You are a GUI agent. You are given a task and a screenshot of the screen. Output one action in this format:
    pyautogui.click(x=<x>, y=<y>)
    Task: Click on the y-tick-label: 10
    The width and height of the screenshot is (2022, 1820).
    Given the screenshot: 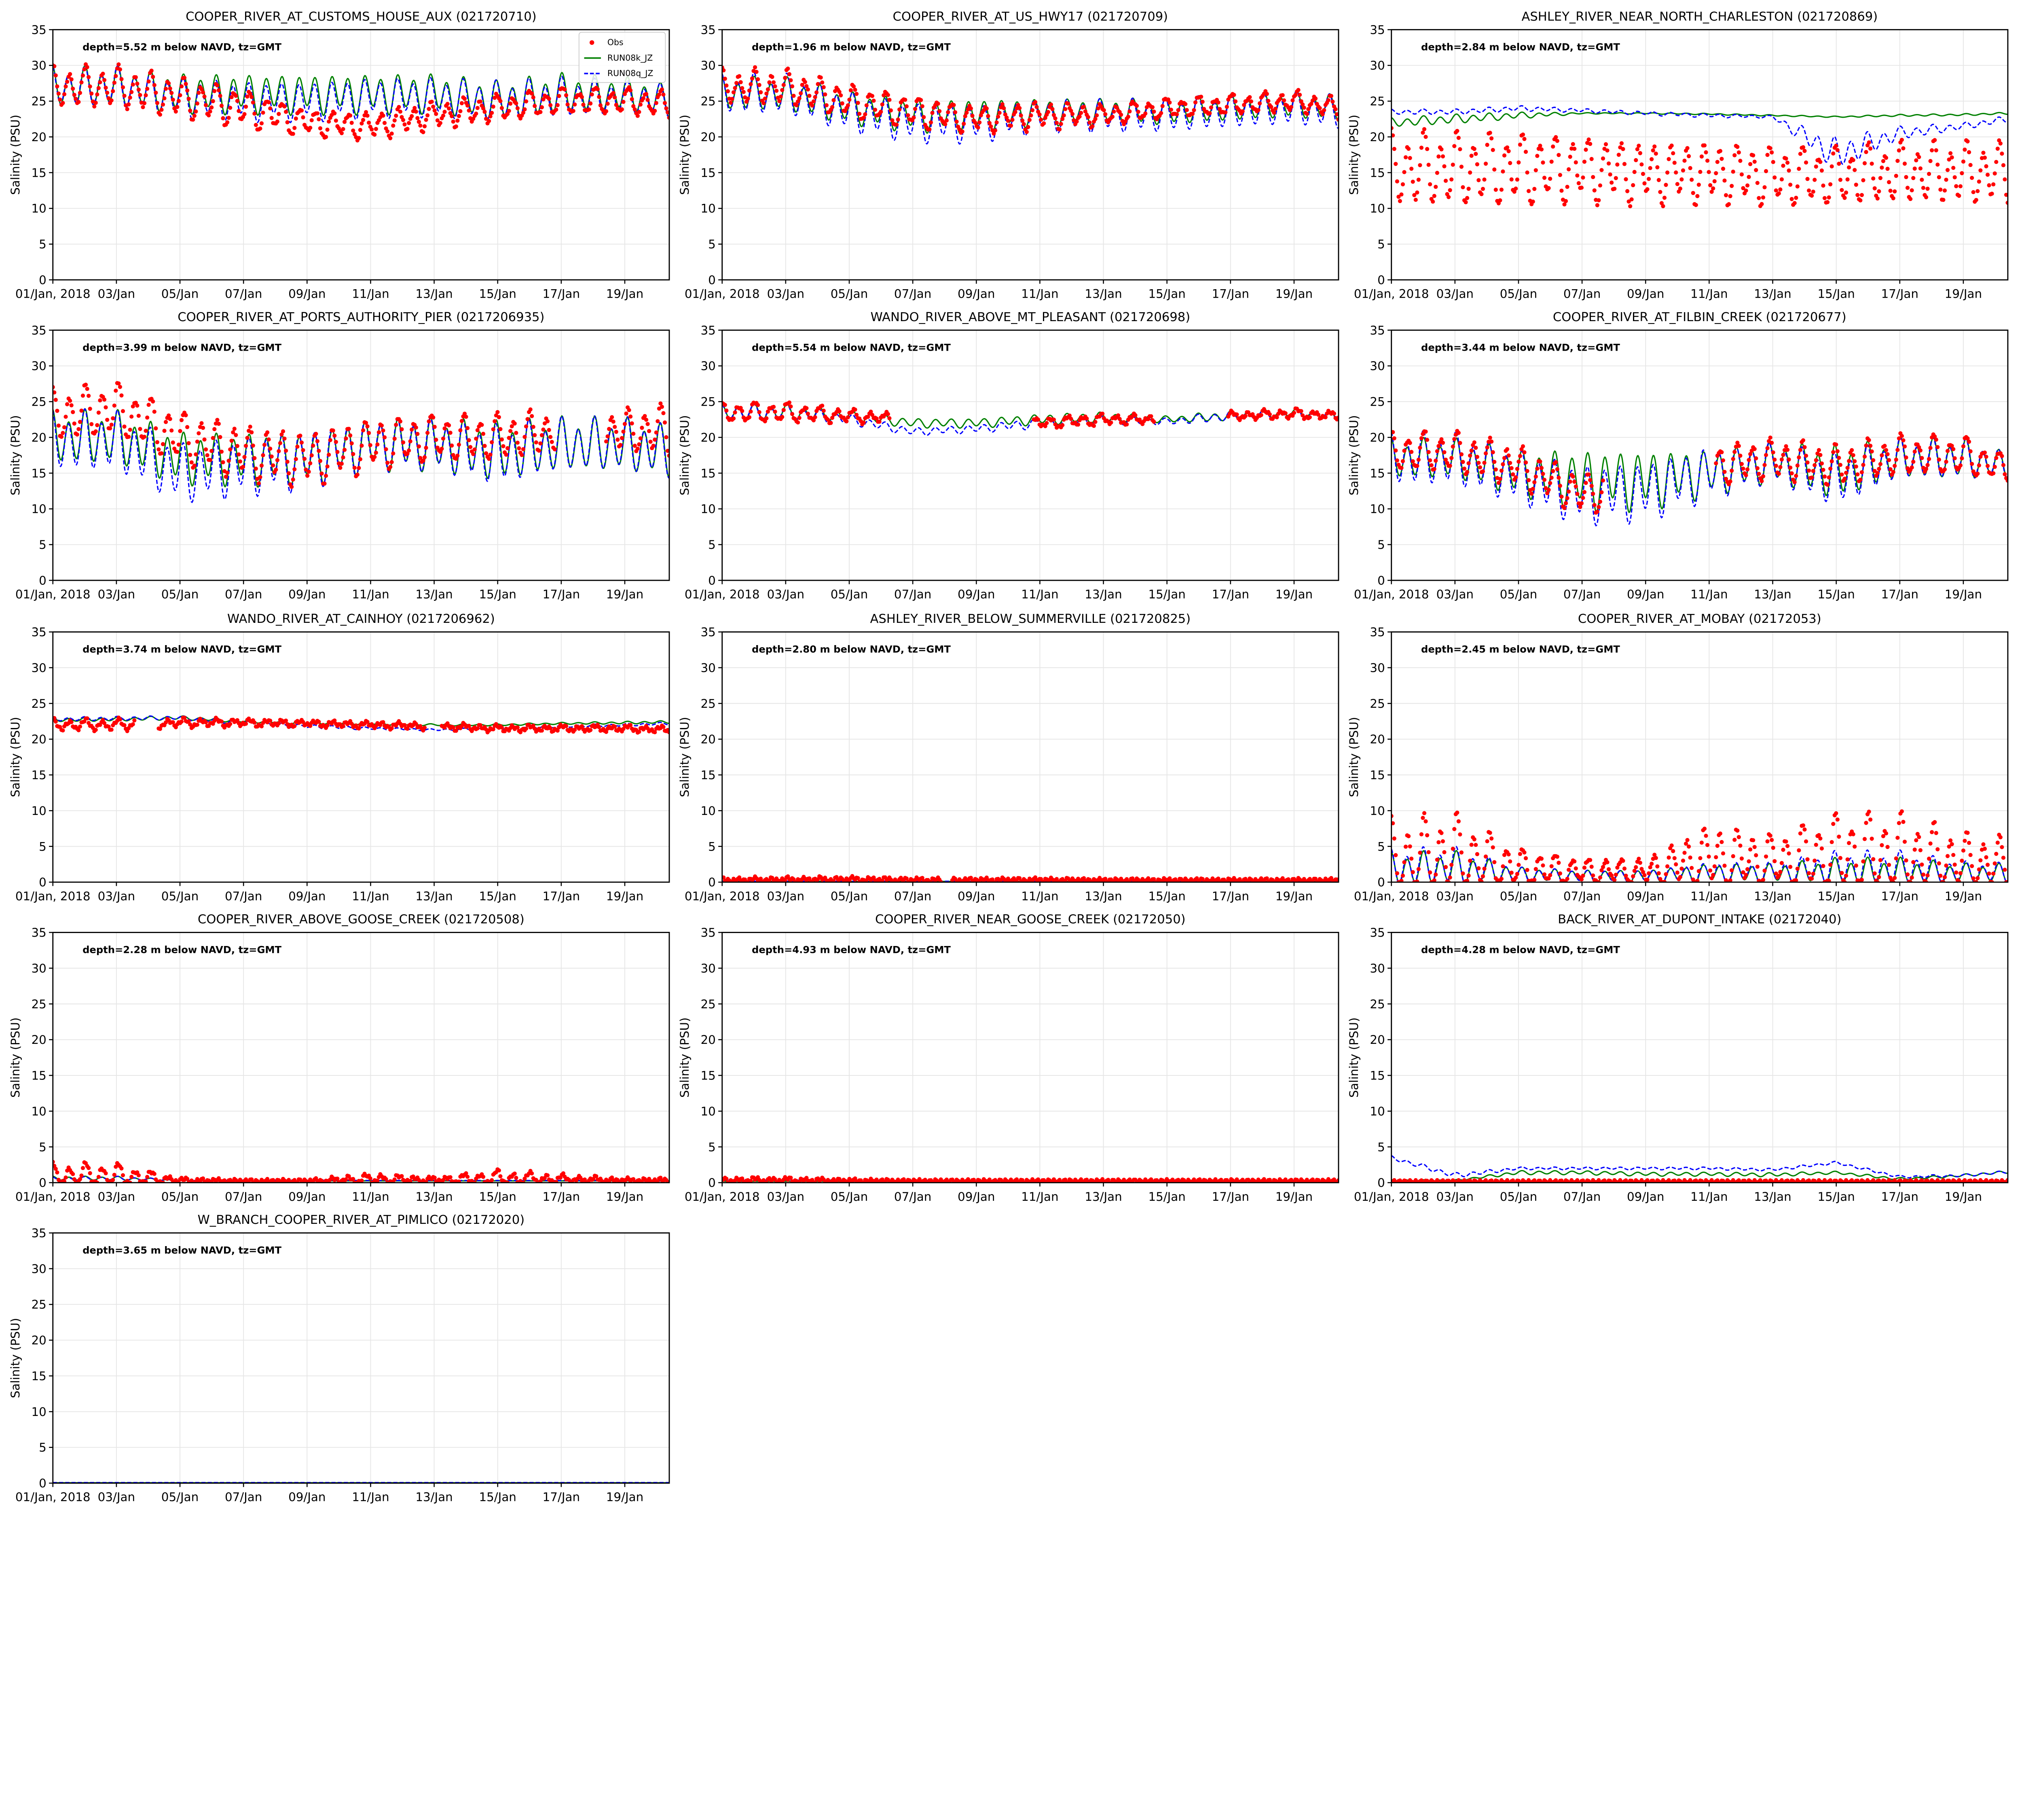 What is the action you would take?
    pyautogui.click(x=707, y=509)
    